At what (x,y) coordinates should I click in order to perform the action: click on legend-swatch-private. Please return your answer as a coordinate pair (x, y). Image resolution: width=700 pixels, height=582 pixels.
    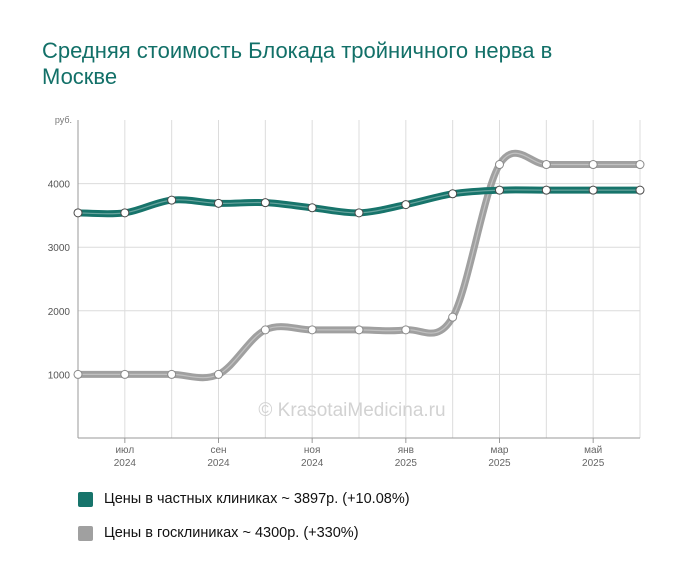
    Looking at the image, I should click on (85, 499).